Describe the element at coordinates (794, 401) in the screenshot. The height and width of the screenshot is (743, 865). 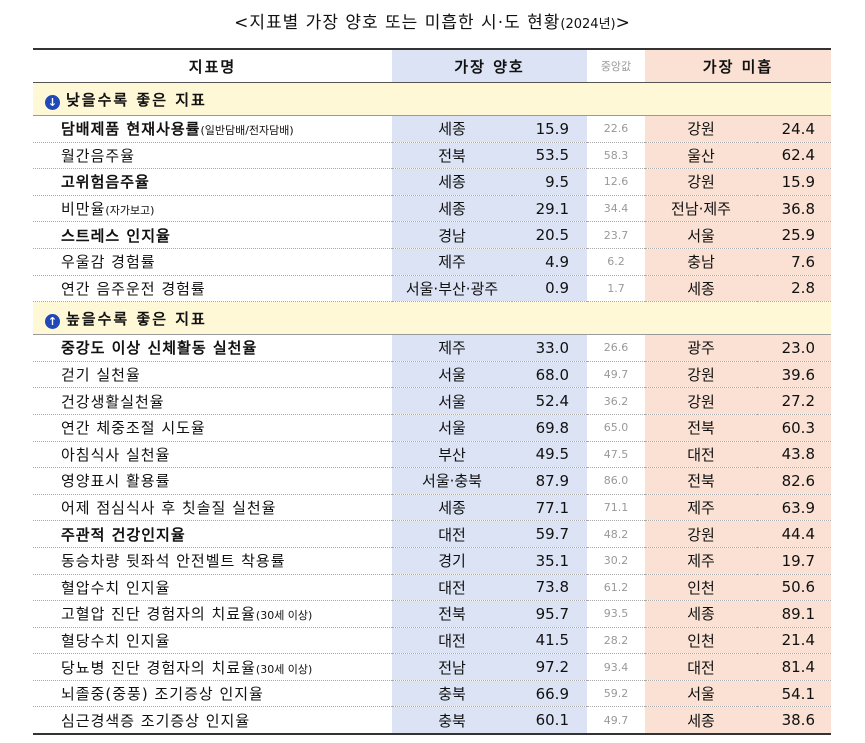
I see `worst-value: 27.2` at that location.